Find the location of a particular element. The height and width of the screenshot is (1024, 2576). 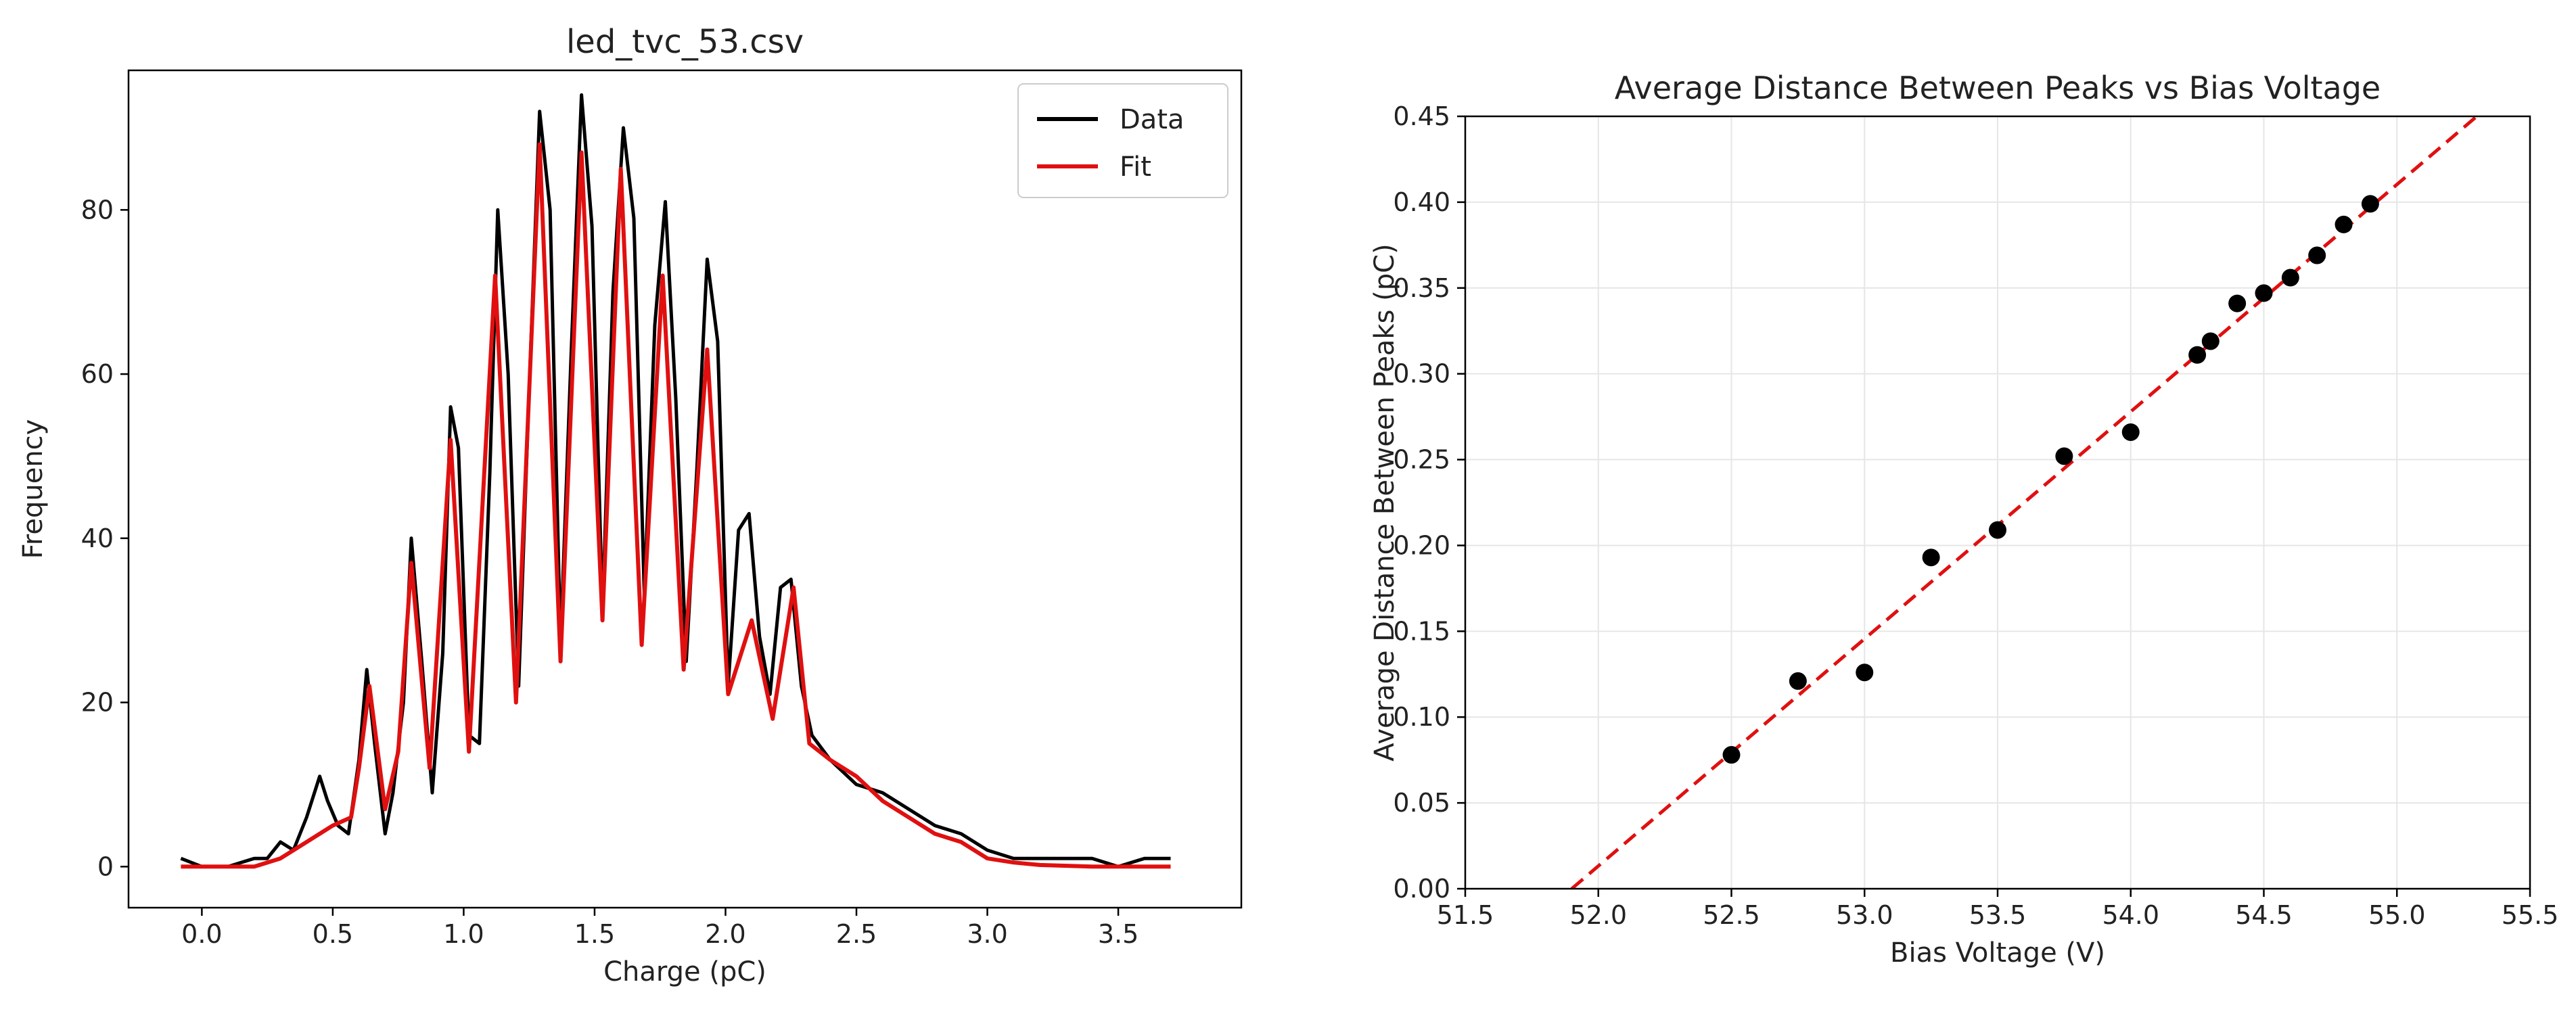

x-tick-label: 51.5 is located at coordinates (1465, 915).